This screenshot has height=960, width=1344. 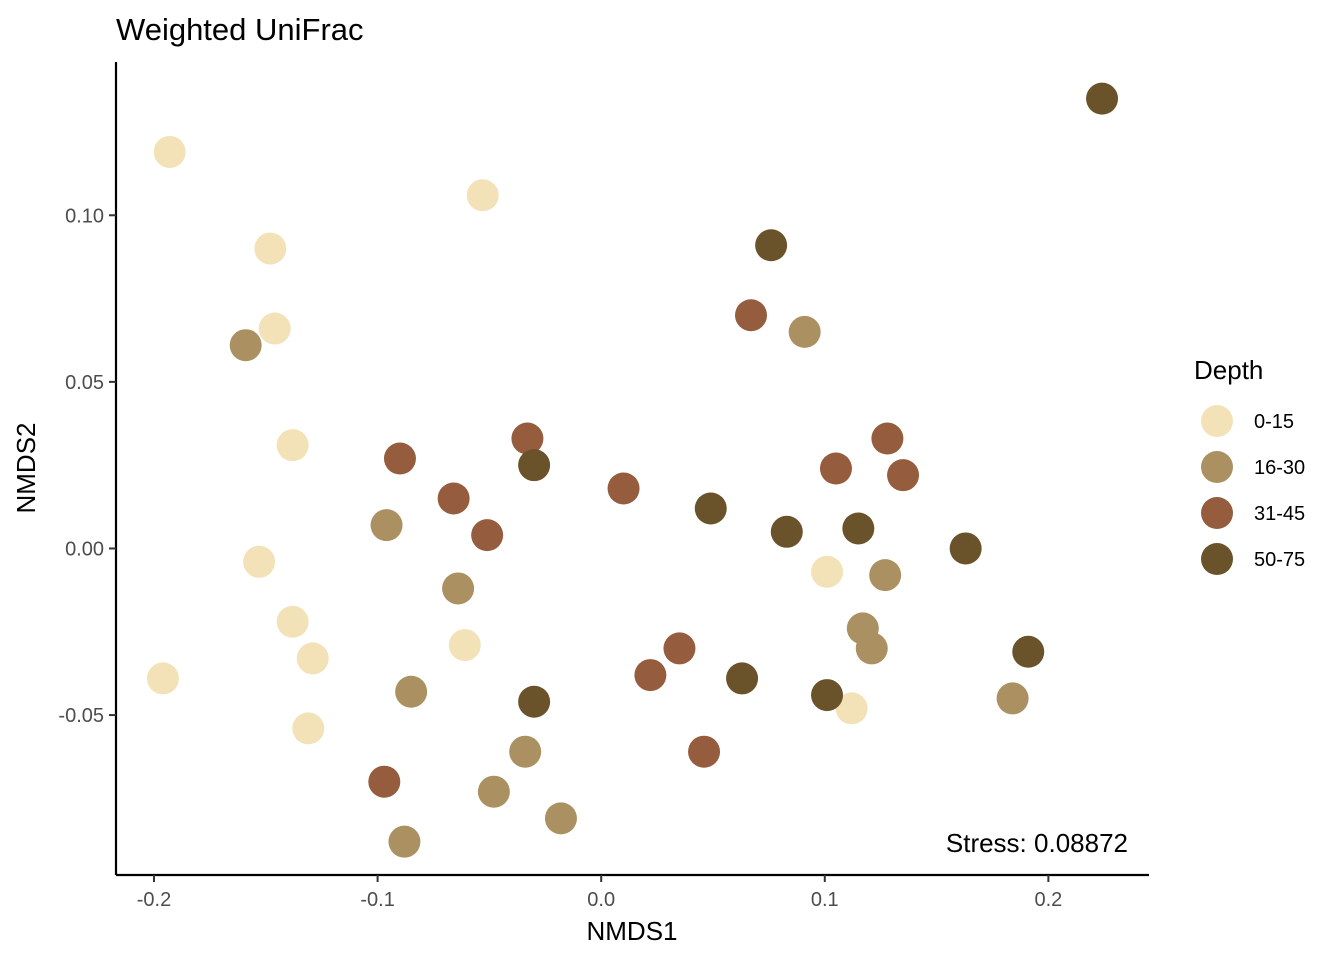 What do you see at coordinates (154, 900) in the screenshot?
I see `x-tick-label: -0.2` at bounding box center [154, 900].